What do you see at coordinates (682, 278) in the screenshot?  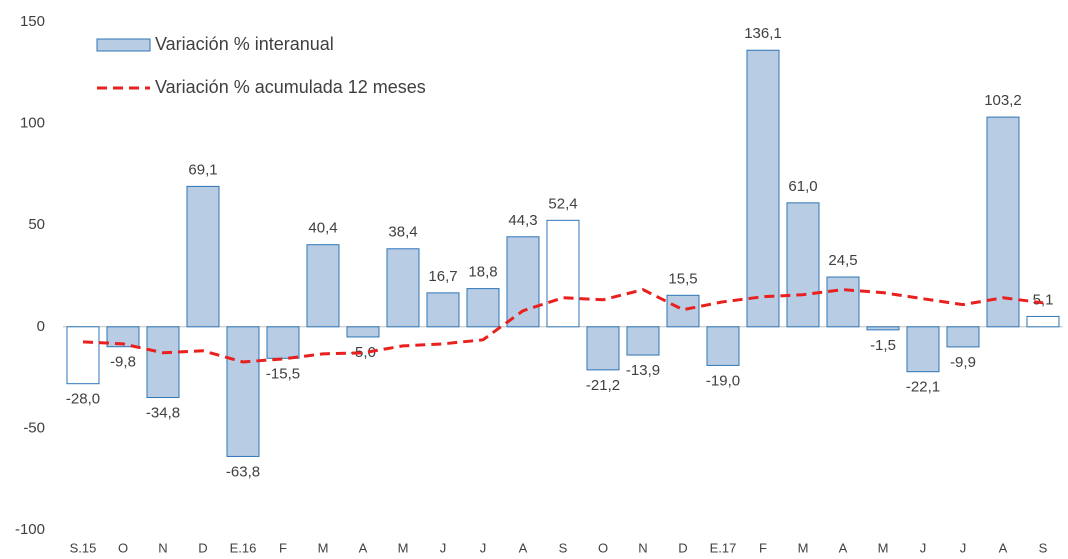 I see `data-label: 15,5` at bounding box center [682, 278].